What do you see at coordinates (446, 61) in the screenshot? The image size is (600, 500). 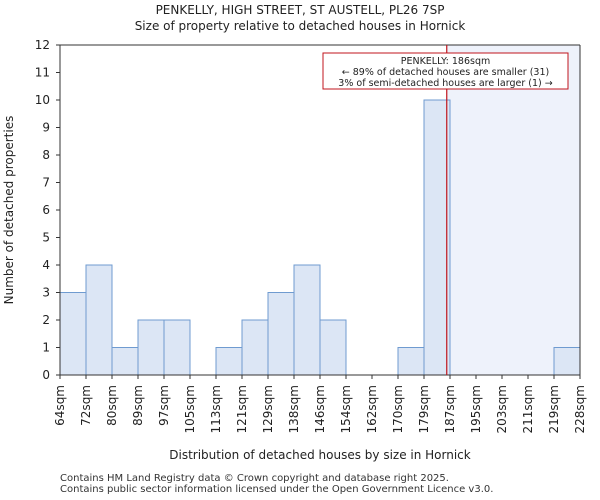 I see `annotation-line-1: PENKELLY: 186sqm` at bounding box center [446, 61].